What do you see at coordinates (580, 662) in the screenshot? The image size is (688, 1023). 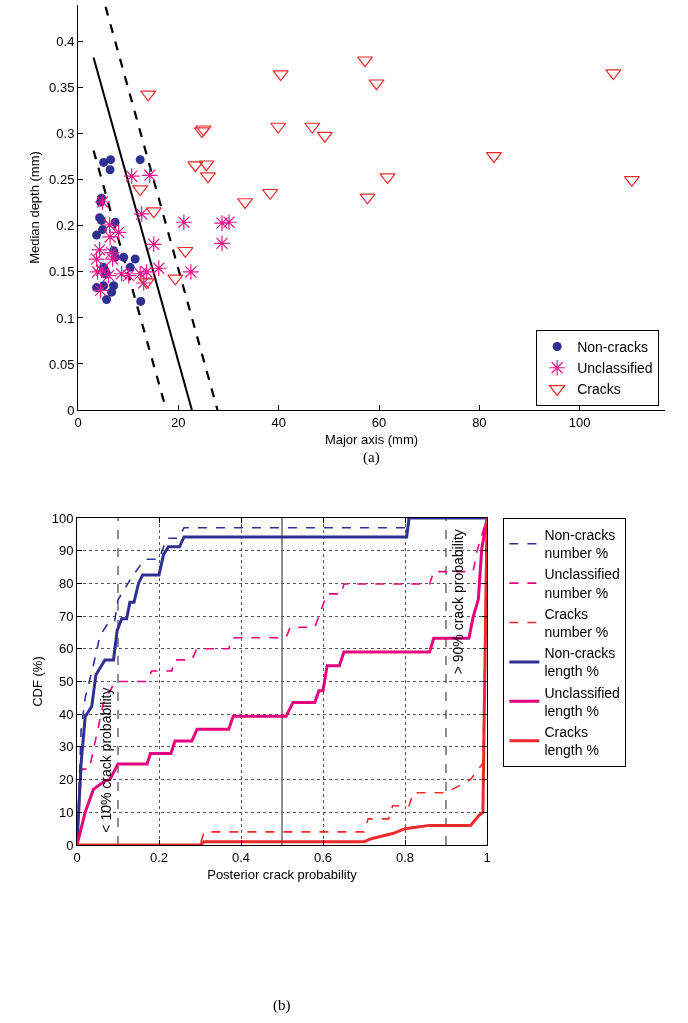 I see `legend-label: Non-cracks length %` at bounding box center [580, 662].